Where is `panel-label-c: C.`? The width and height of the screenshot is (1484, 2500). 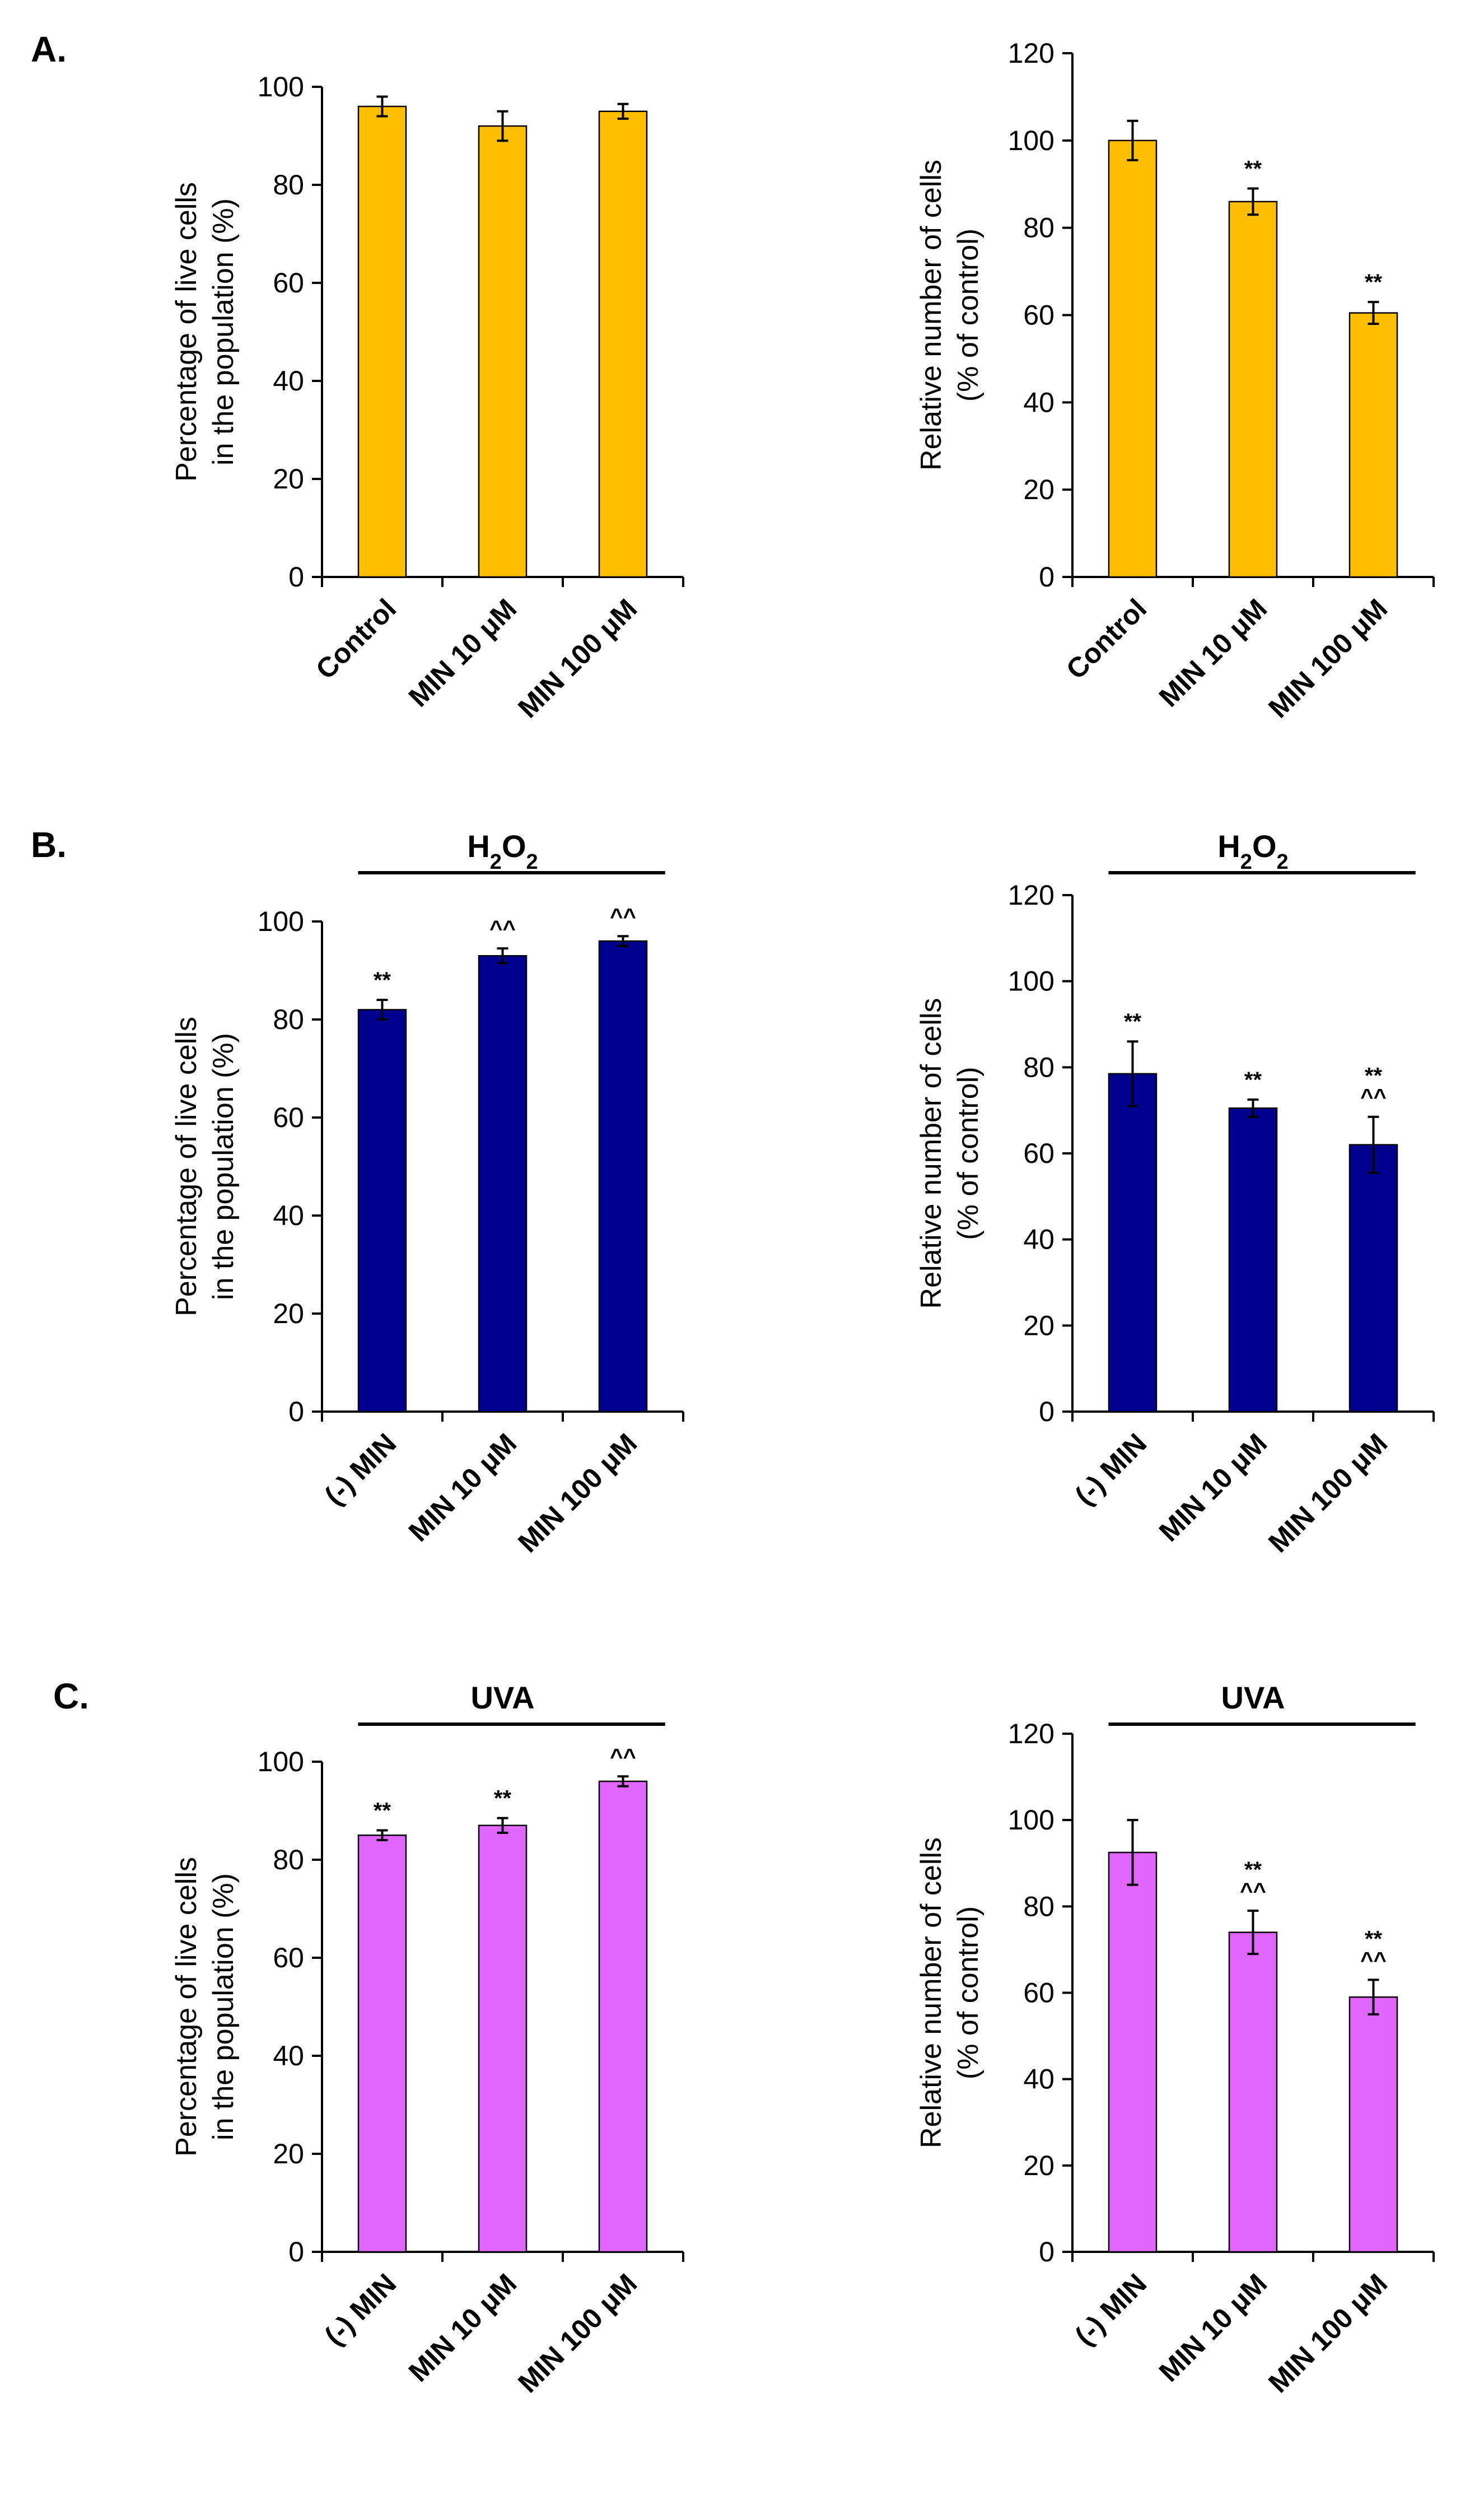
panel-label-c: C. is located at coordinates (71, 1696).